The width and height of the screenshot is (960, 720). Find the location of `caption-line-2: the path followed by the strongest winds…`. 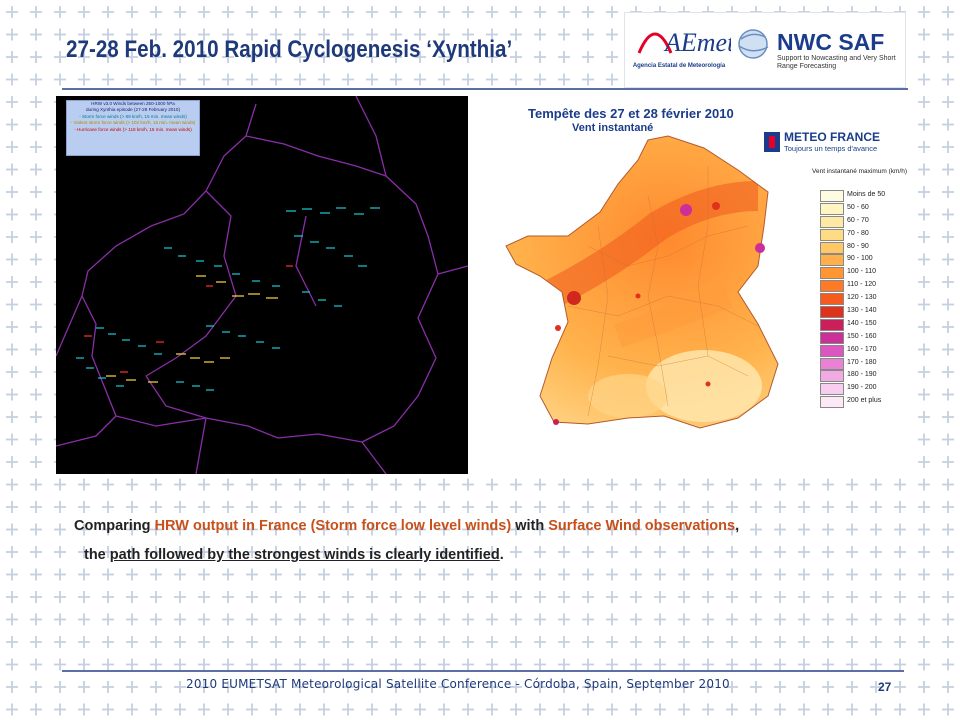

caption-line-2: the path followed by the strongest winds… is located at coordinates (494, 555).